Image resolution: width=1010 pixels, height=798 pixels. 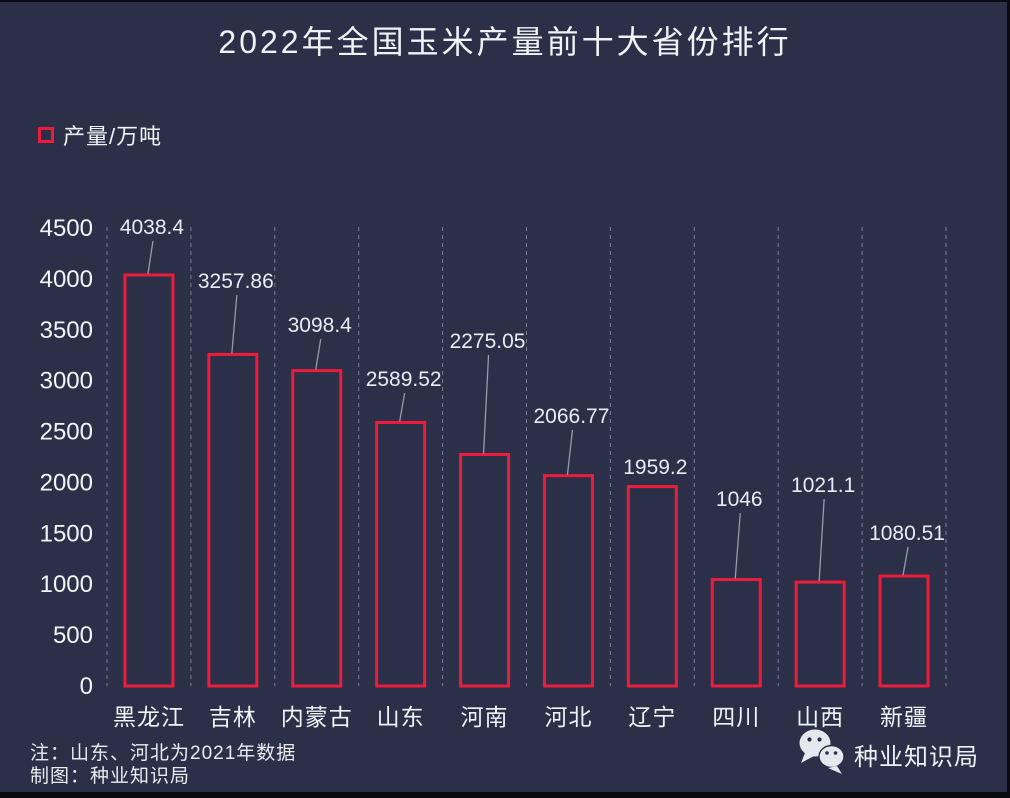 What do you see at coordinates (652, 717) in the screenshot?
I see `x-axis-label: 辽宁` at bounding box center [652, 717].